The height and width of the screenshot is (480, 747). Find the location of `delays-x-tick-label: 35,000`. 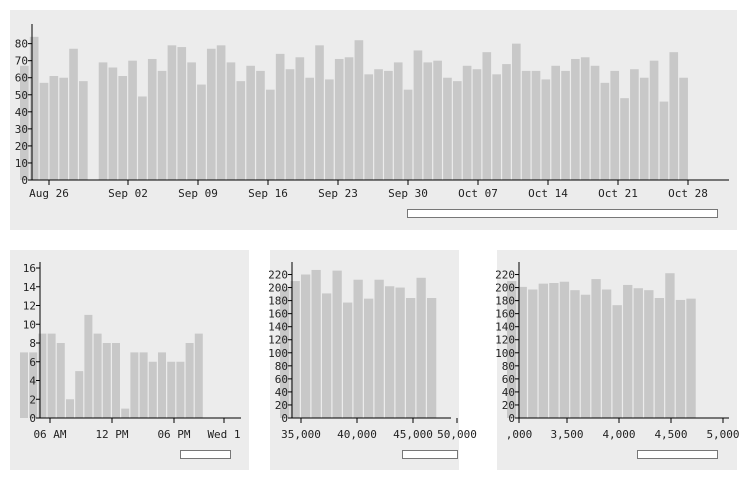

delays-x-tick-label: 35,000 is located at coordinates (301, 434).